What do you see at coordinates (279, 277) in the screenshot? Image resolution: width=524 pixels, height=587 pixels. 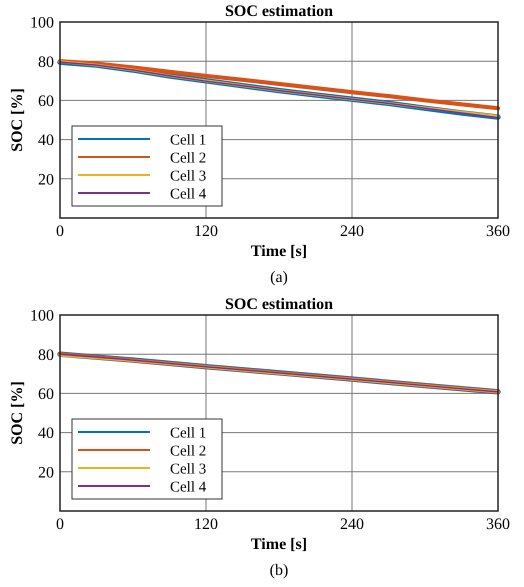 I see `text: (a)` at bounding box center [279, 277].